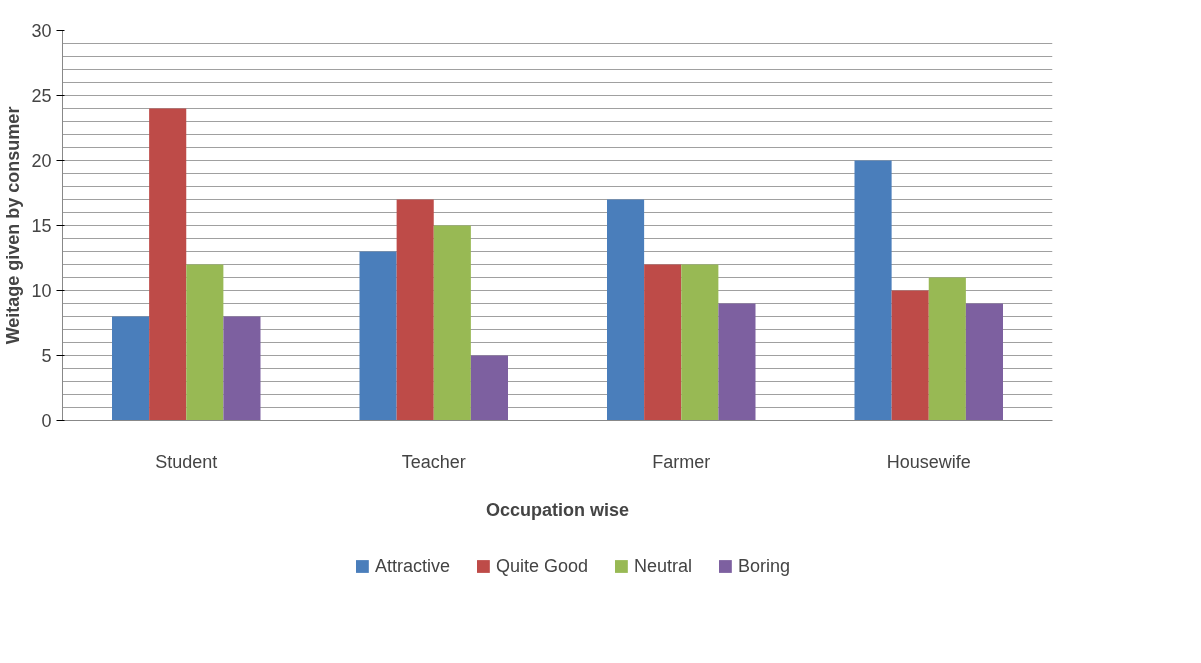  Describe the element at coordinates (46, 421) in the screenshot. I see `y-tick-label: 0` at that location.